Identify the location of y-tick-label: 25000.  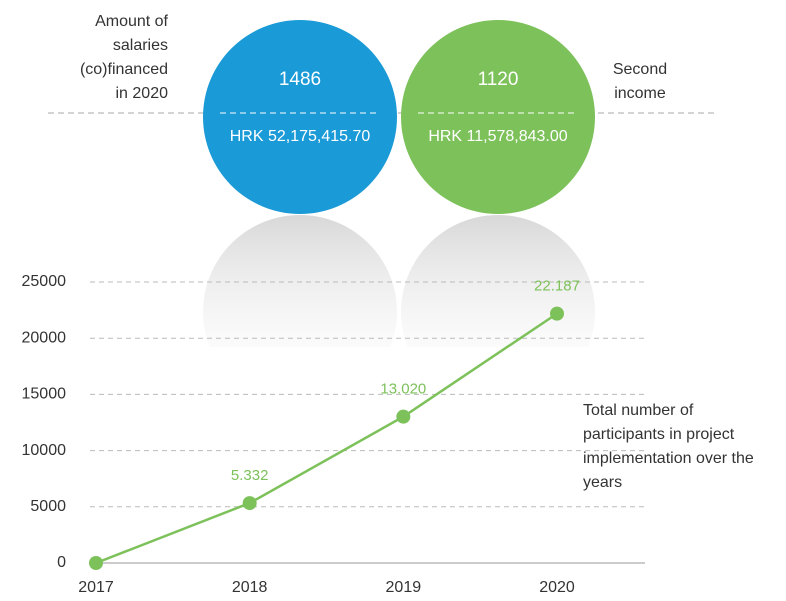
(44, 281).